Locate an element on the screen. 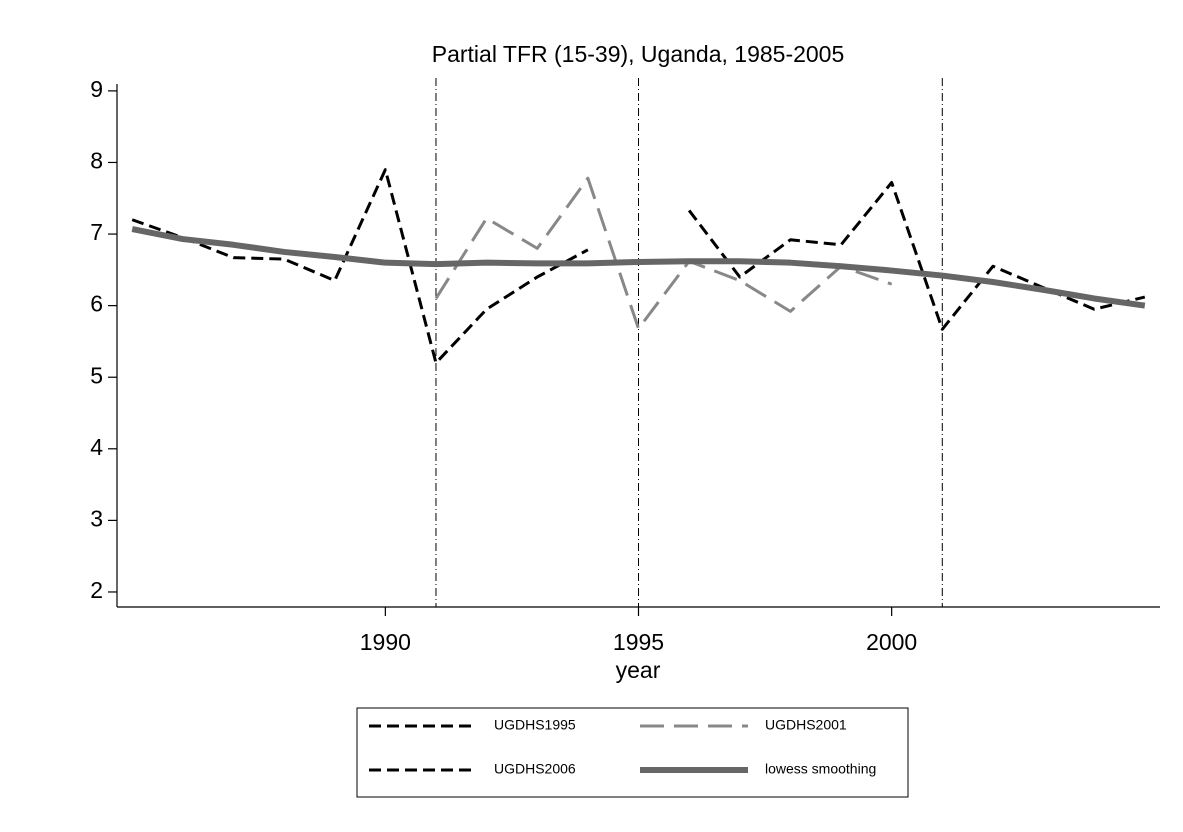 The height and width of the screenshot is (832, 1183). y-tick-label: 7 is located at coordinates (96, 232).